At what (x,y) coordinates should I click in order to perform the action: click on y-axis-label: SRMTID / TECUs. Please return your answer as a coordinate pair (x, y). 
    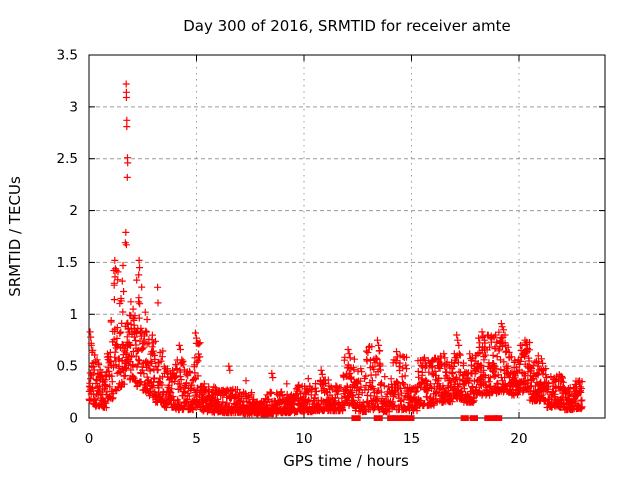
    Looking at the image, I should click on (15, 236).